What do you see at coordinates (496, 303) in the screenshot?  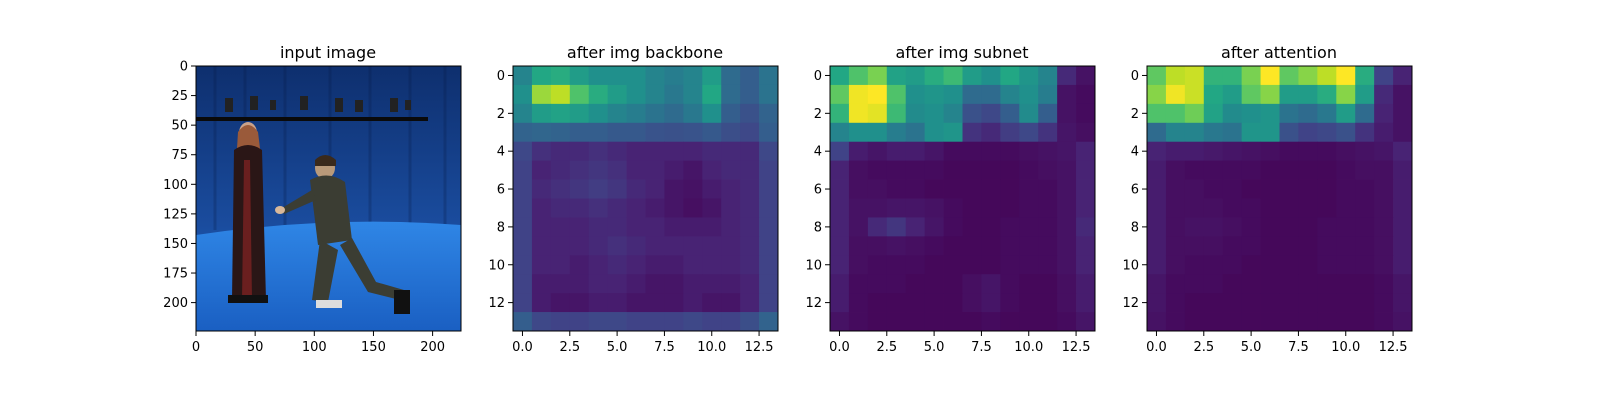 I see `y-tick-label: 12` at bounding box center [496, 303].